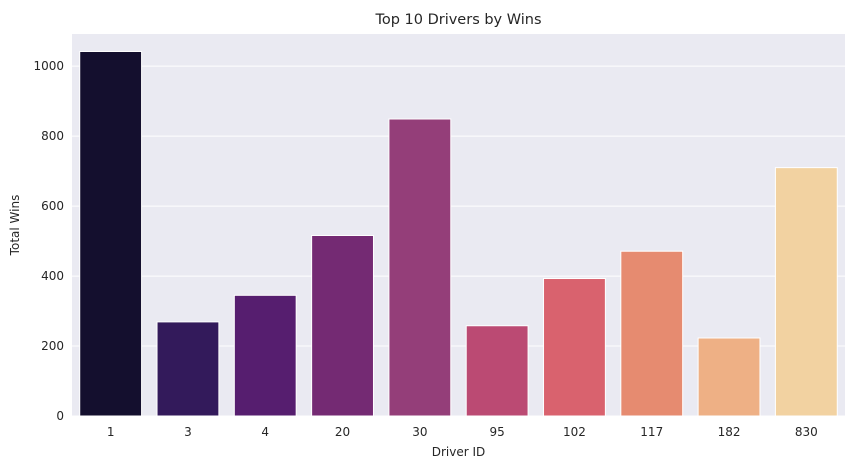  Describe the element at coordinates (419, 432) in the screenshot. I see `x-tick-label: 30` at that location.